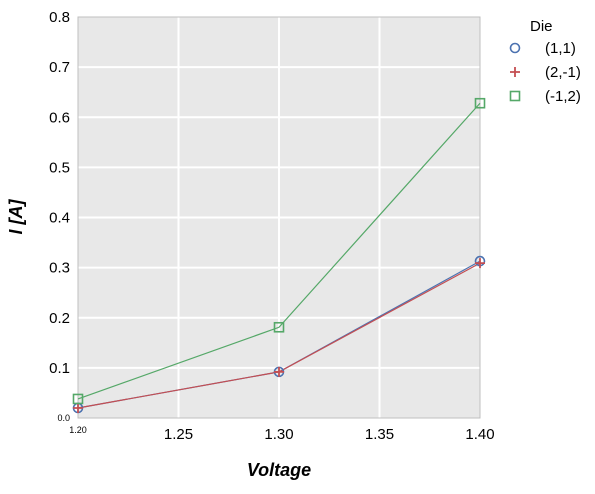  Describe the element at coordinates (59, 167) in the screenshot. I see `y-tick-label: 0.5` at that location.